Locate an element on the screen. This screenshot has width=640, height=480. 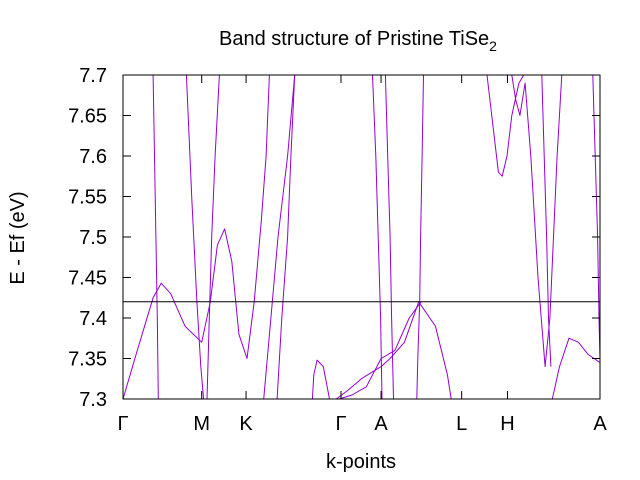
y-tick-label: 7.7 is located at coordinates (93, 76).